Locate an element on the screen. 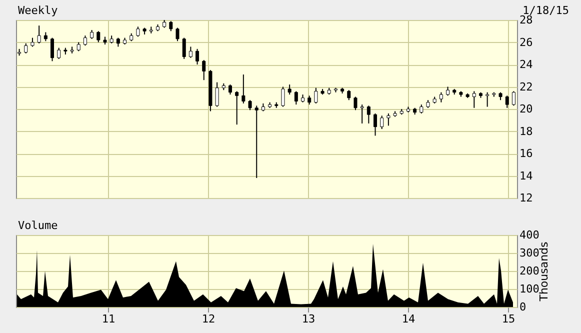  y-tick-label: 24 is located at coordinates (527, 64).